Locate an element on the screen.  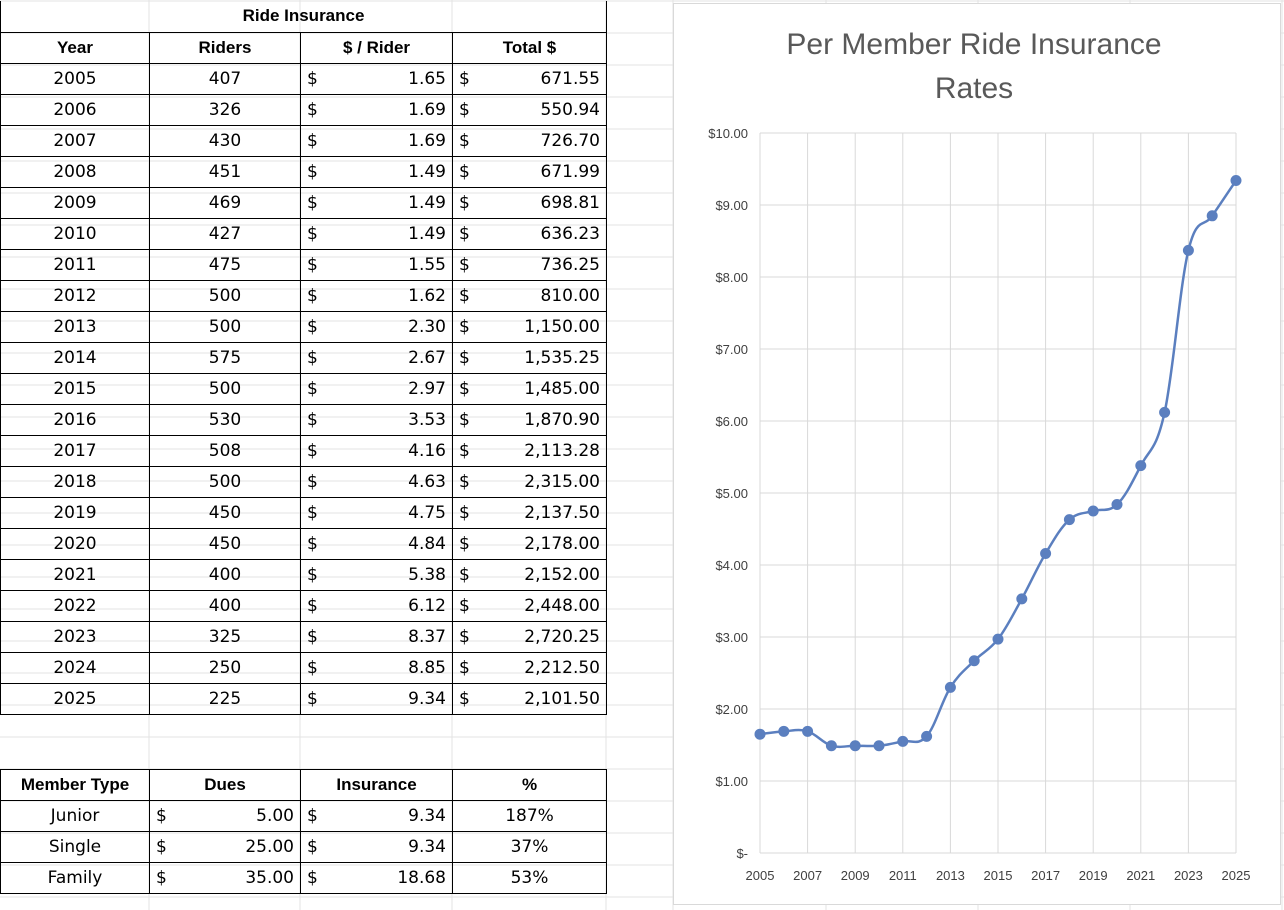
total-cell: $2,101.50 is located at coordinates (529, 699).